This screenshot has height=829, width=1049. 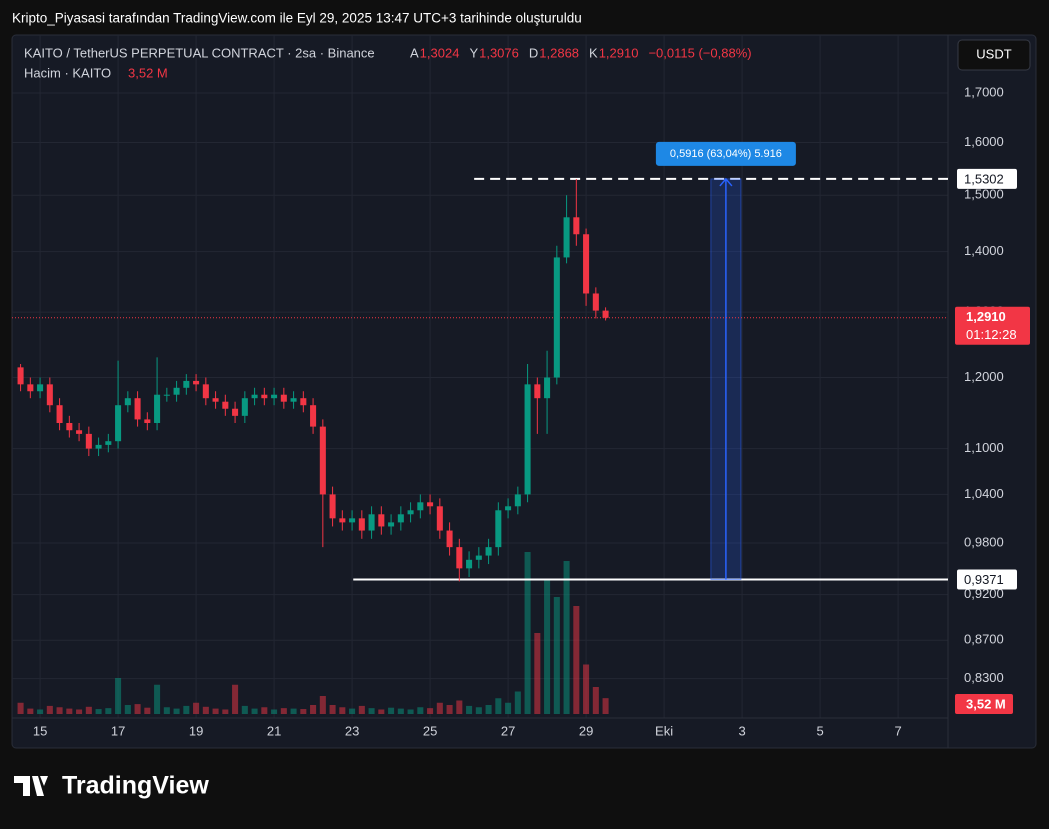 I want to click on ohlc-key: Y, so click(x=473, y=52).